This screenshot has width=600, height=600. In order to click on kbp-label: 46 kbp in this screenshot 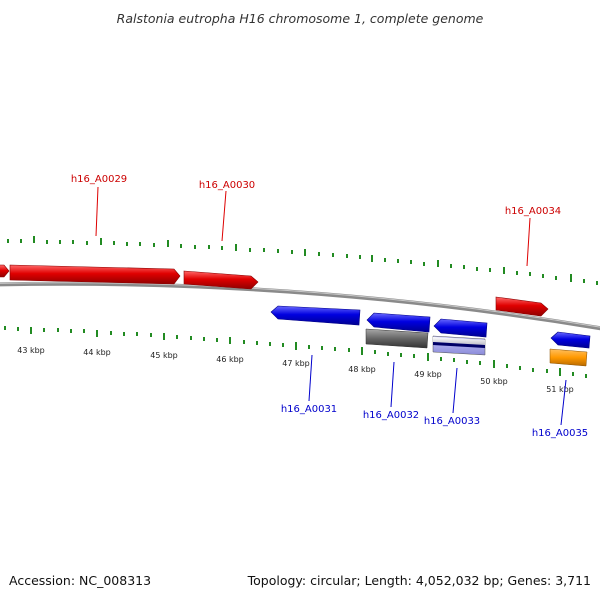, I will do `click(230, 359)`.